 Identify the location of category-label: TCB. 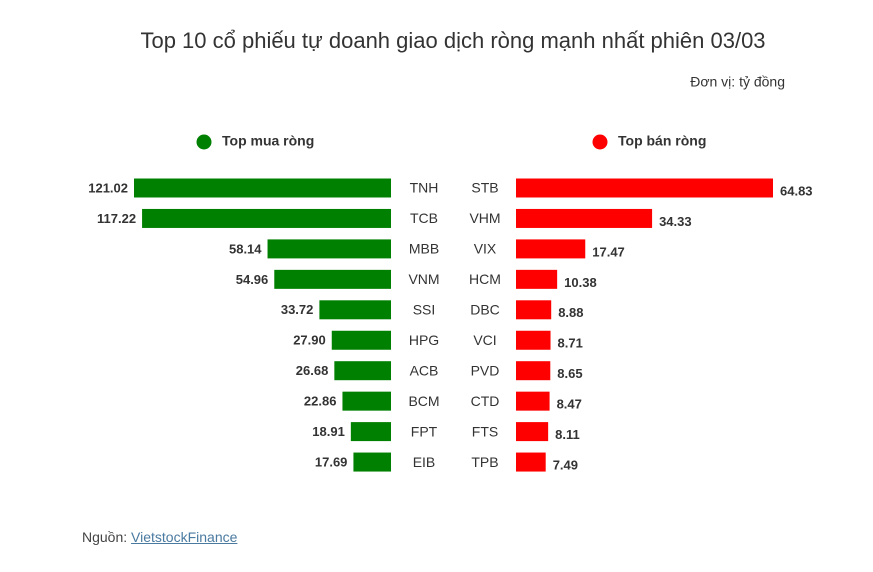
(424, 218).